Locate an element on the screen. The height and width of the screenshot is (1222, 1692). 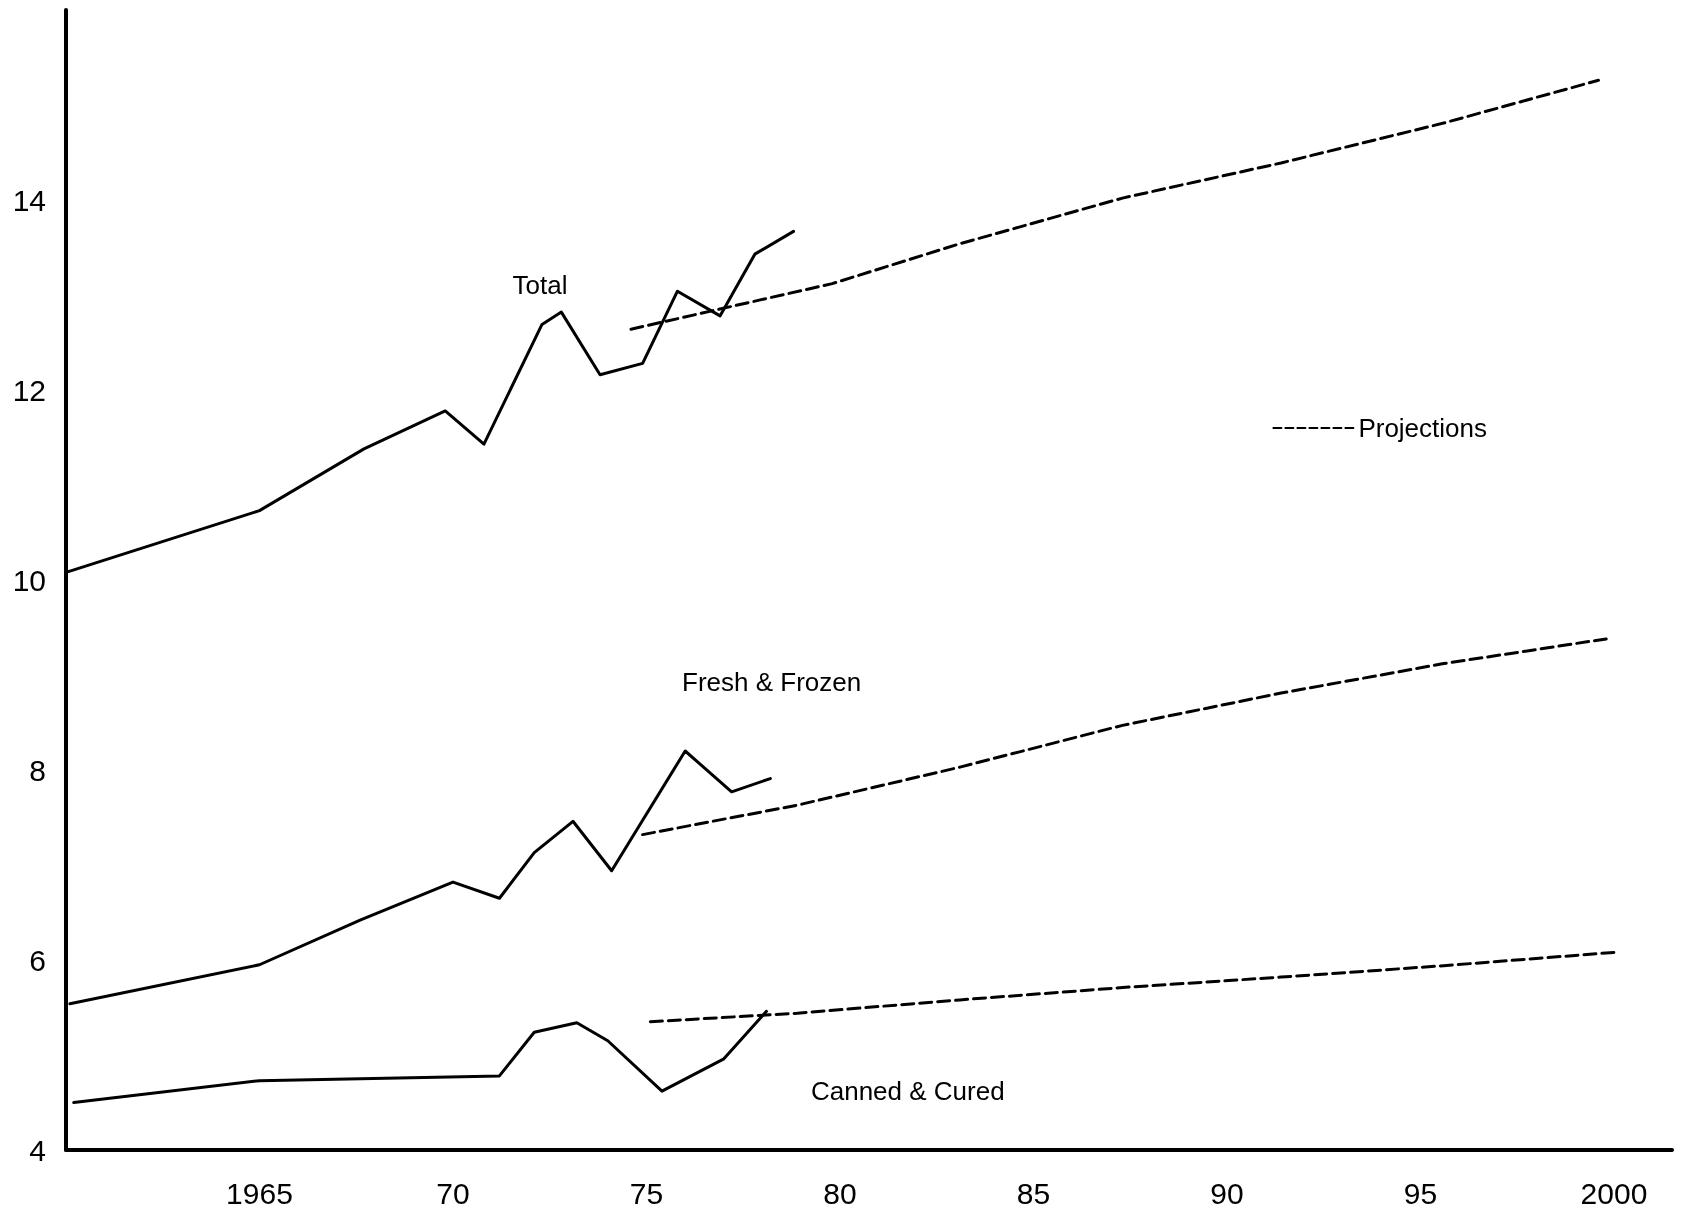
x-tick-label: 70 is located at coordinates (453, 1193).